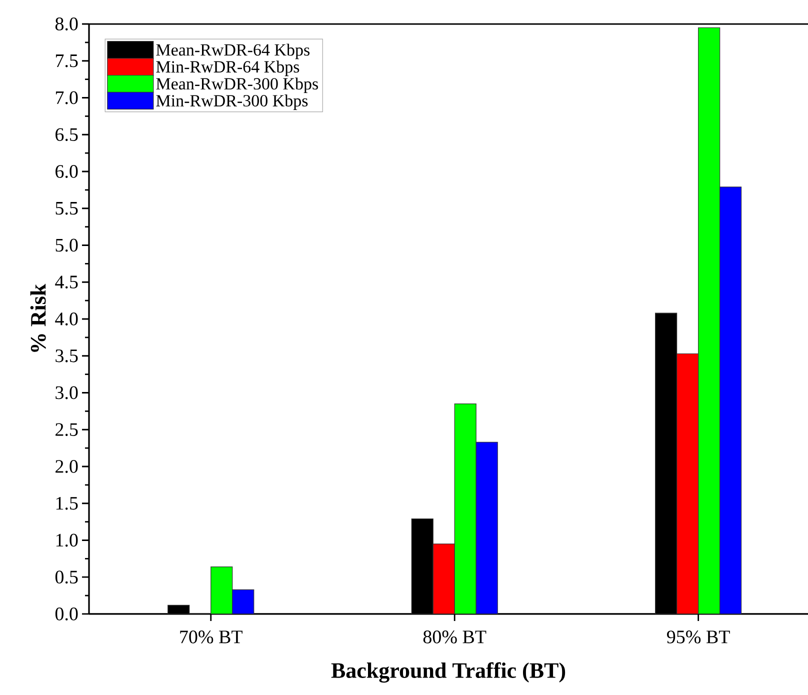 This screenshot has width=808, height=695. I want to click on x-tick-label: 95% BT, so click(698, 637).